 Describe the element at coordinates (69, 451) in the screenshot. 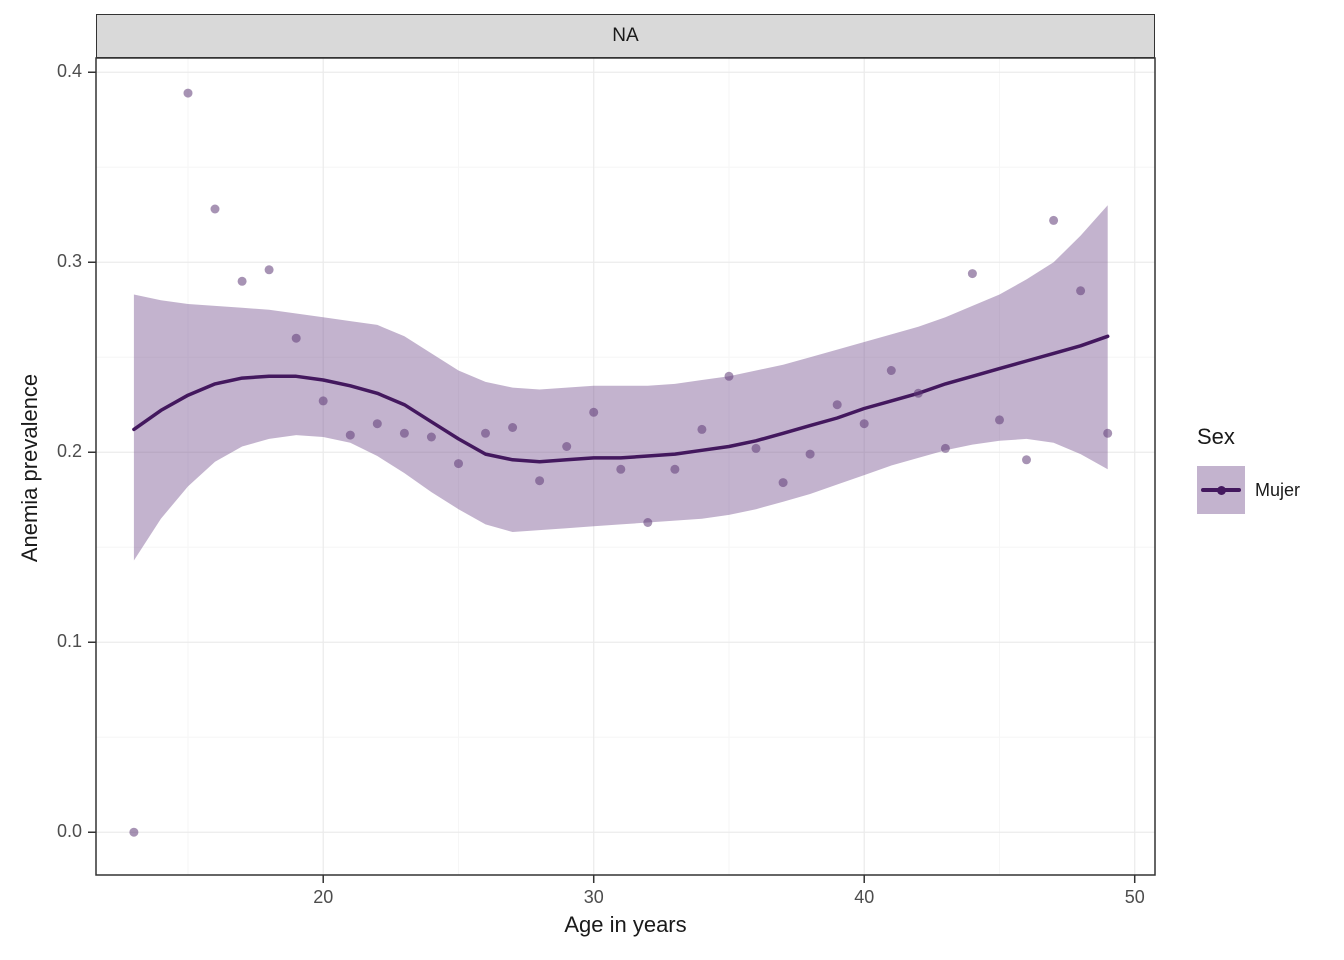

I see `y-axis-tick-label: 0.2` at that location.